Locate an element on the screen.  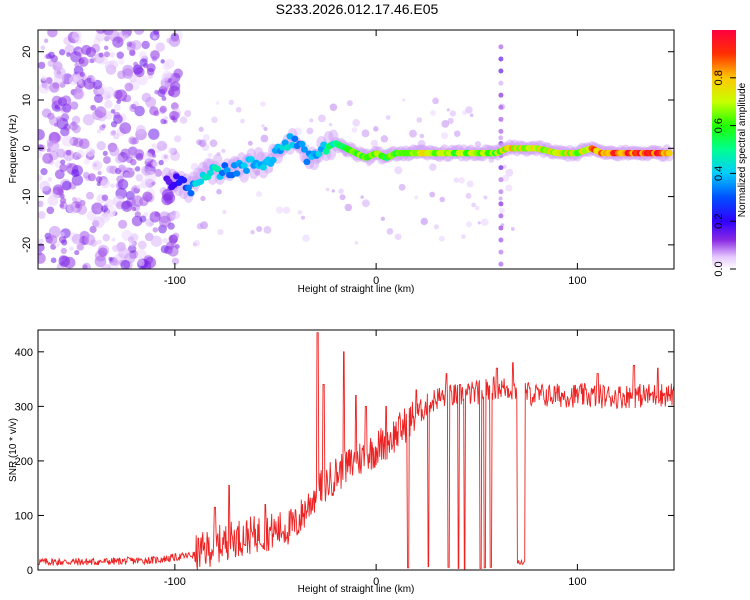
colorbar-tick-label: 0.2 is located at coordinates (719, 221).